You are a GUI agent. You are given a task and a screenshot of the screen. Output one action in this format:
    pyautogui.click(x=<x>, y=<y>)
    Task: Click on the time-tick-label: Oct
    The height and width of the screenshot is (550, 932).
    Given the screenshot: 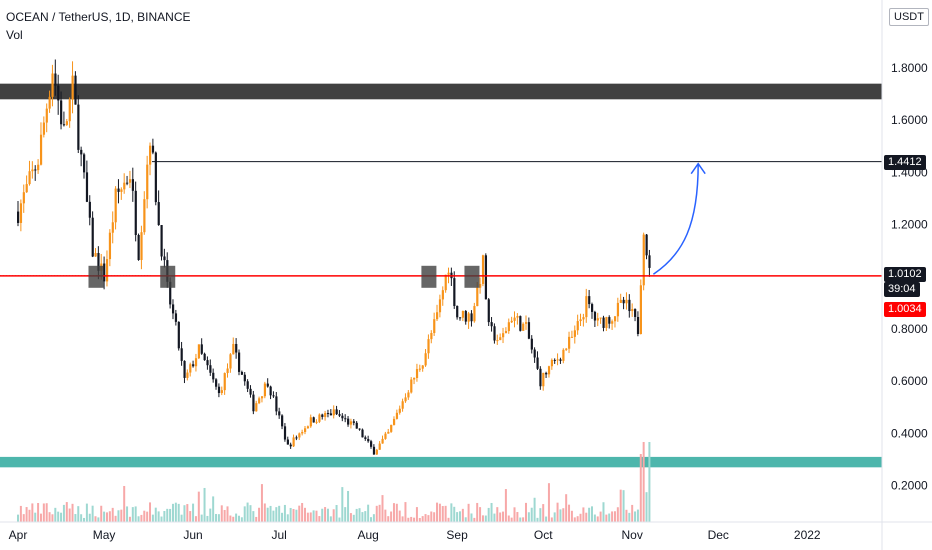 What is the action you would take?
    pyautogui.click(x=543, y=535)
    